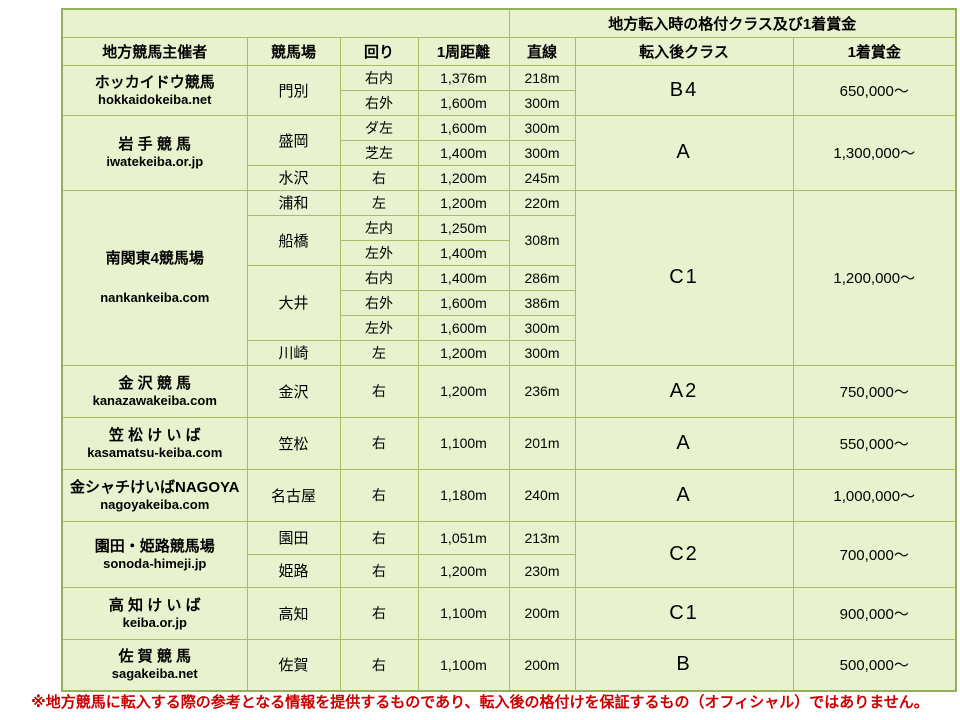 This screenshot has width=960, height=720. Describe the element at coordinates (874, 152) in the screenshot. I see `prize-cell: 1,300,000～` at that location.